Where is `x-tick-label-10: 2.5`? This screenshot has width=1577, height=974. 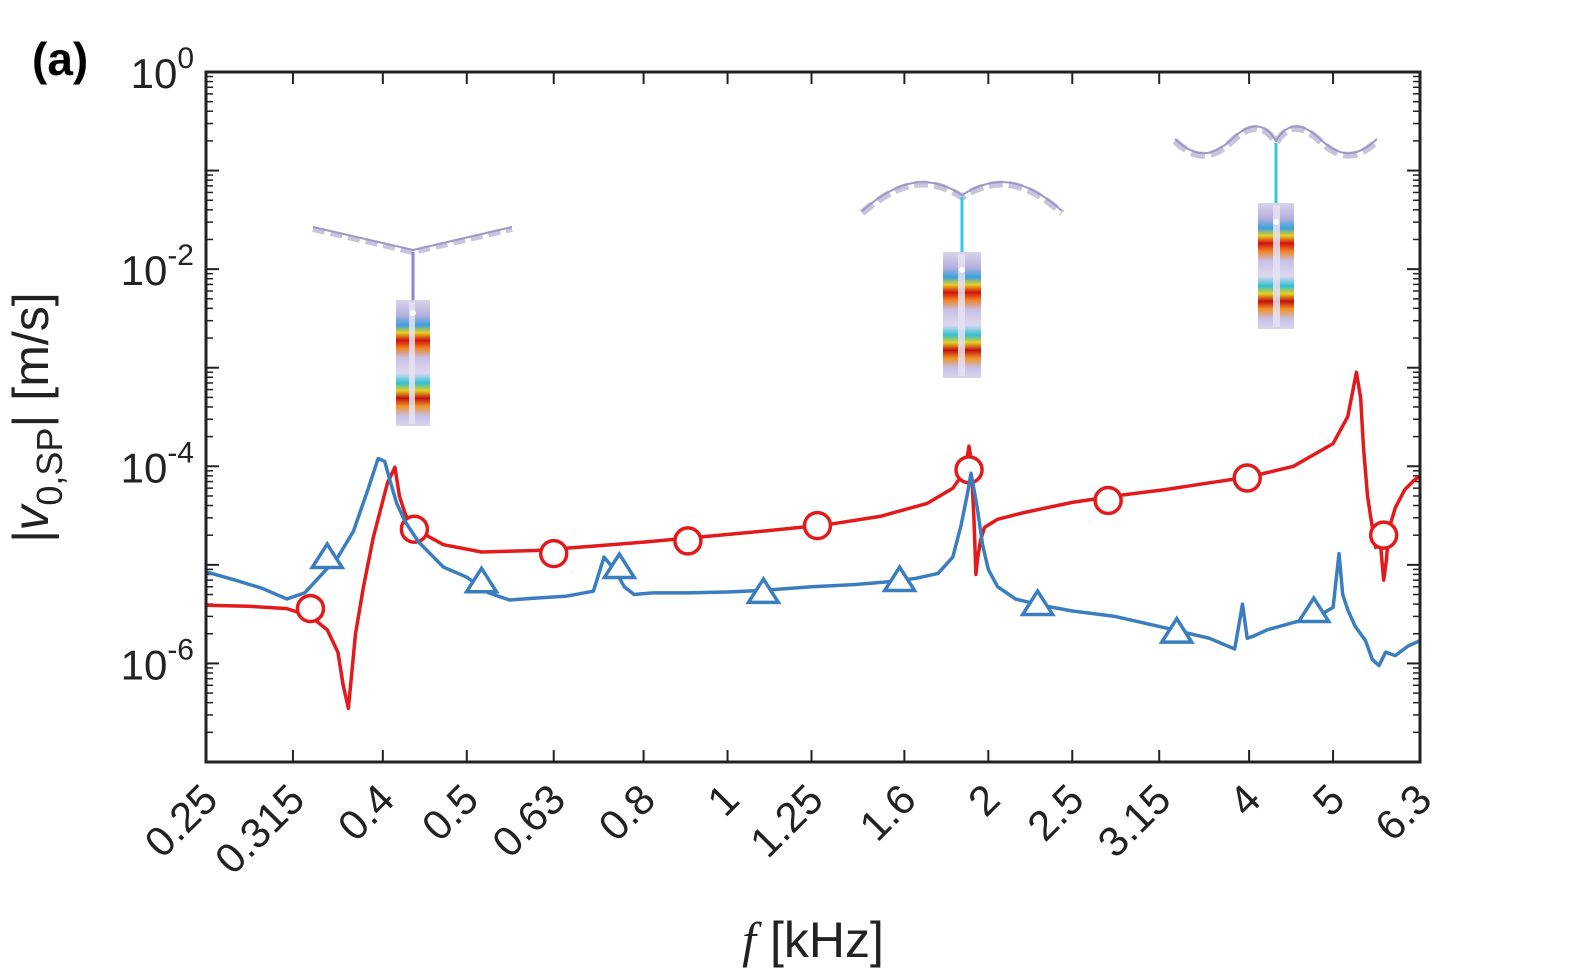
x-tick-label-10: 2.5 is located at coordinates (1055, 812).